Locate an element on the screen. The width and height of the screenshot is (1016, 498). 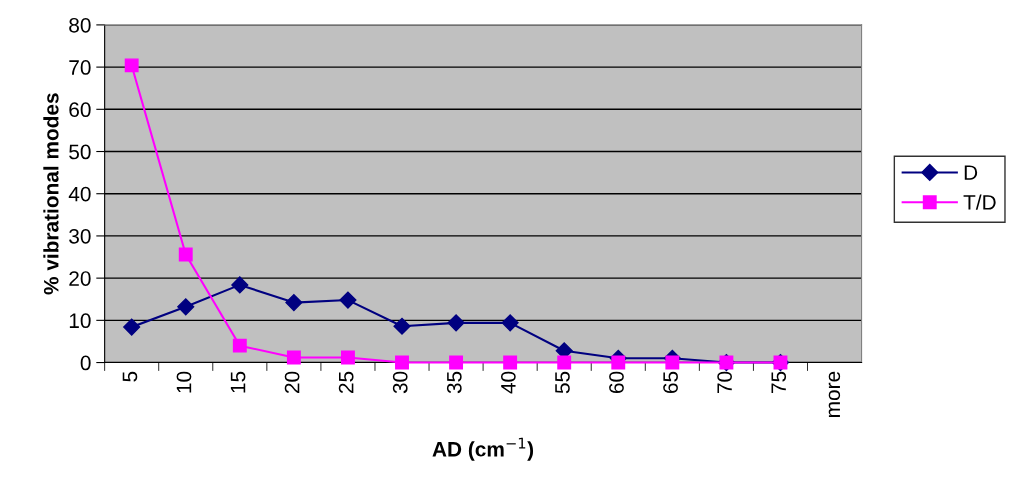
y-axis-title: % vibrational modes is located at coordinates (51, 194).